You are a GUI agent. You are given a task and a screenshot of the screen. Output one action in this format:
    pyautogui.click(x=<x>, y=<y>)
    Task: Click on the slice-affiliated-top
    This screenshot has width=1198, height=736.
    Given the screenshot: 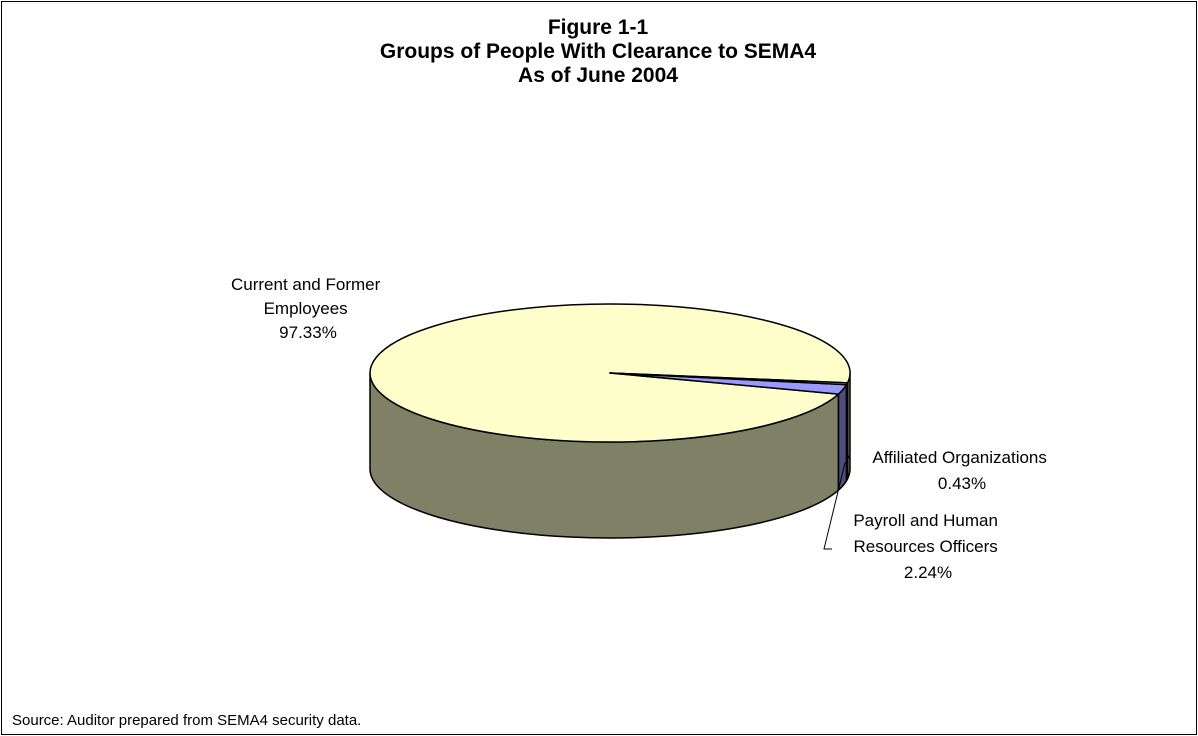 What is the action you would take?
    pyautogui.click(x=729, y=379)
    